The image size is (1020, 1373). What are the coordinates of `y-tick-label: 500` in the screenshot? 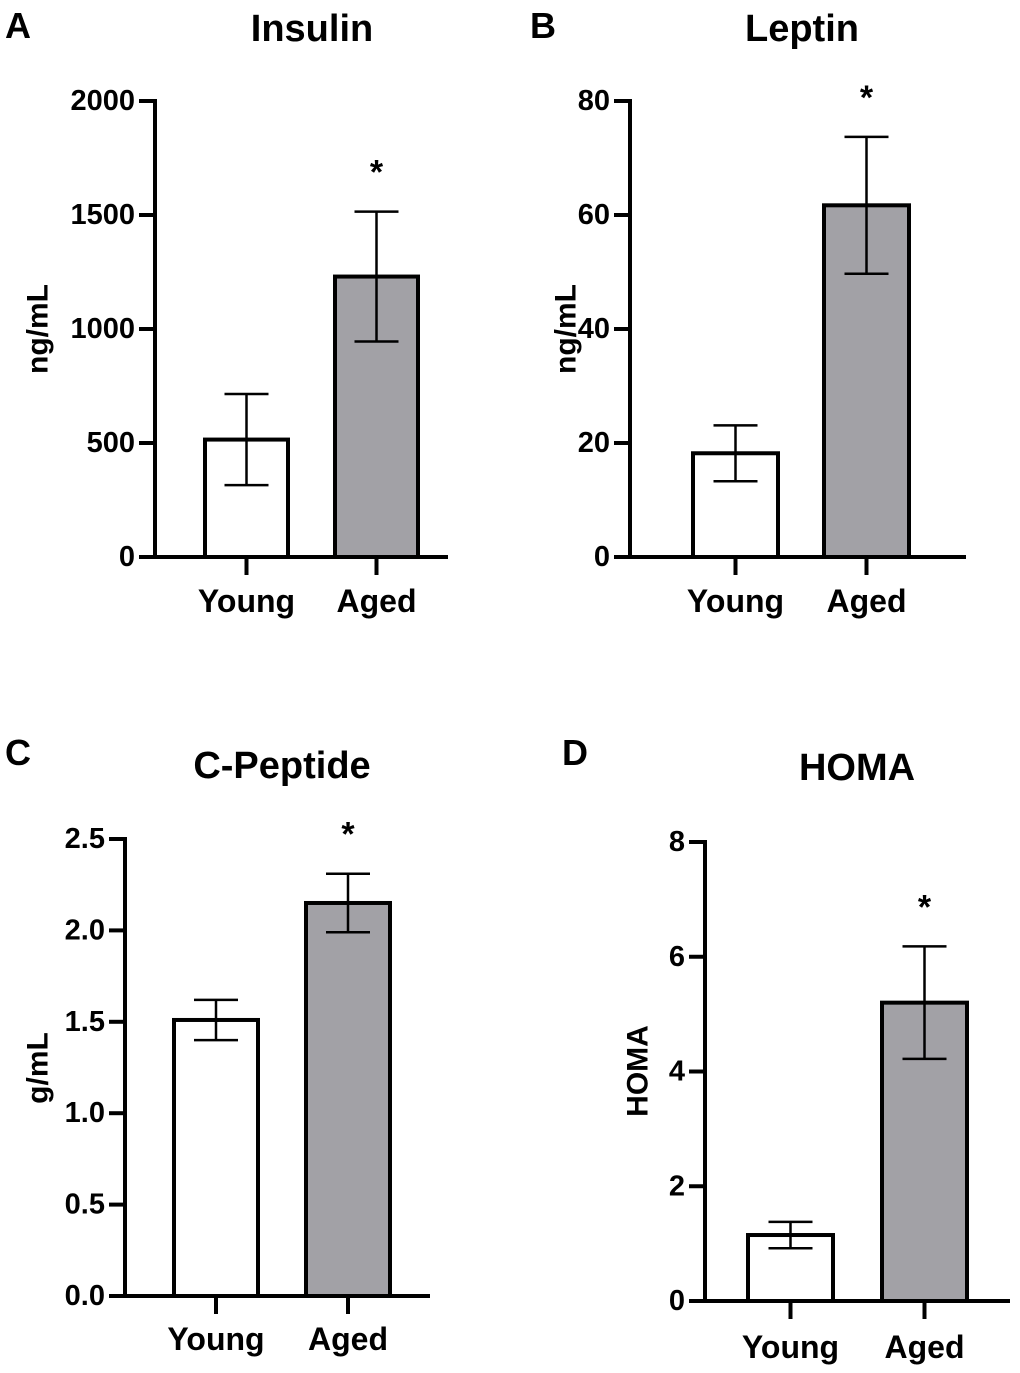 It's located at (111, 443).